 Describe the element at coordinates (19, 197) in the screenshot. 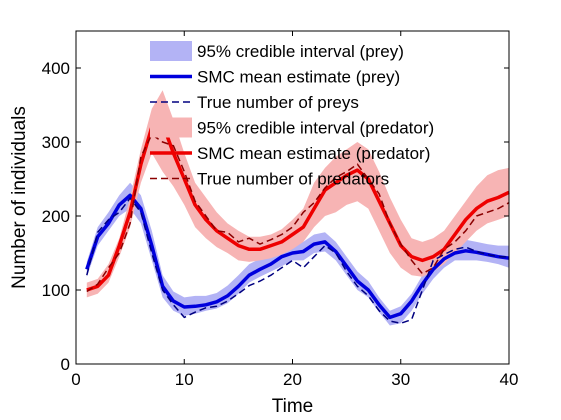

I see `y-axis-label: Number of individuals` at that location.